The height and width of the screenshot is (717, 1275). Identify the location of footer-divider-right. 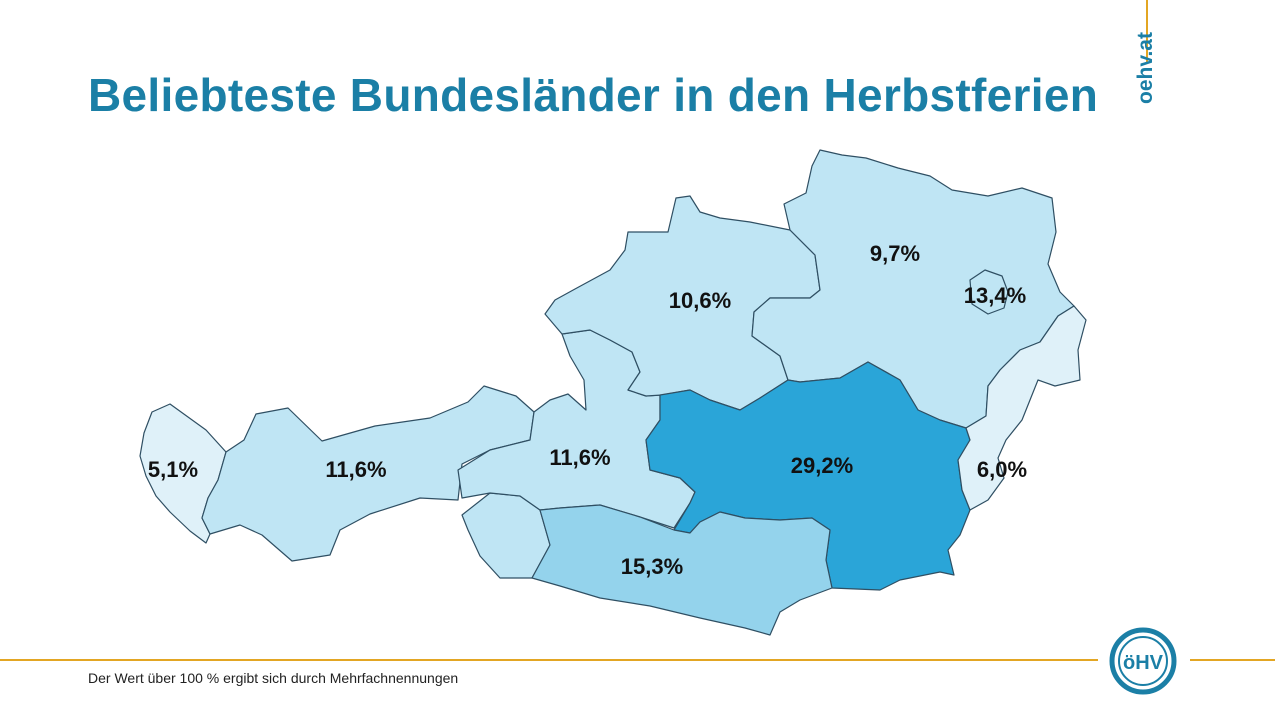
(1232, 660).